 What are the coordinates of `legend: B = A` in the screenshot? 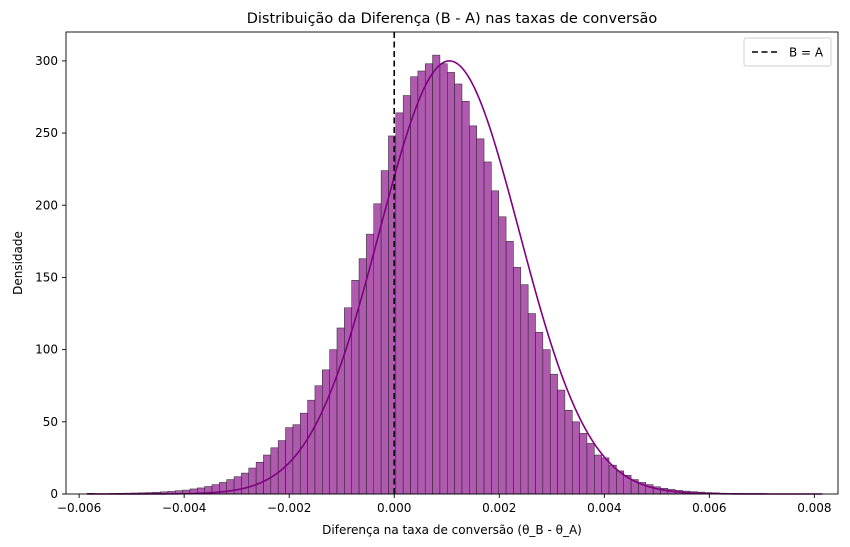 It's located at (787, 52).